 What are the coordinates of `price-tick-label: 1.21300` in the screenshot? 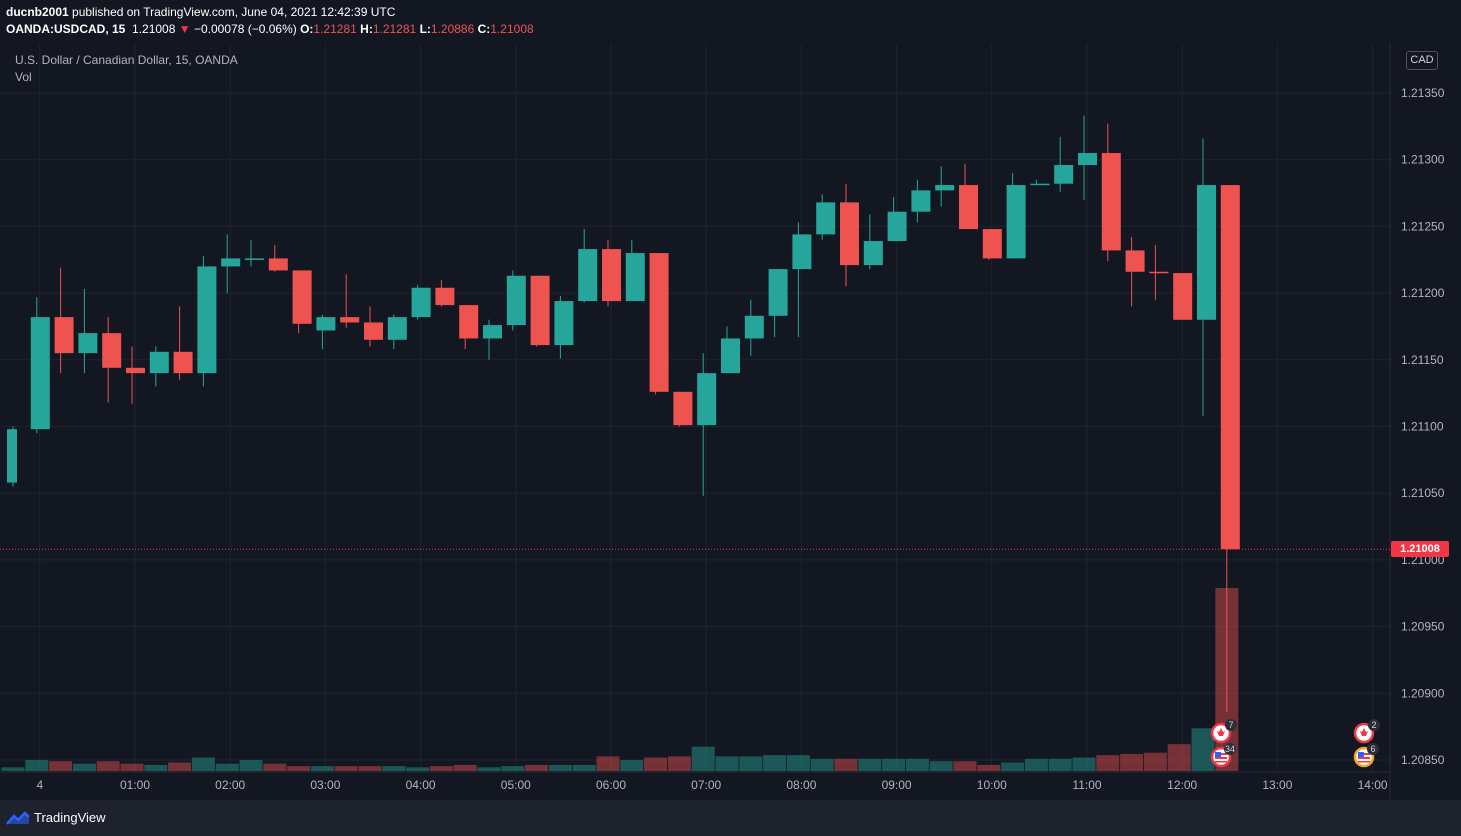 It's located at (1423, 160).